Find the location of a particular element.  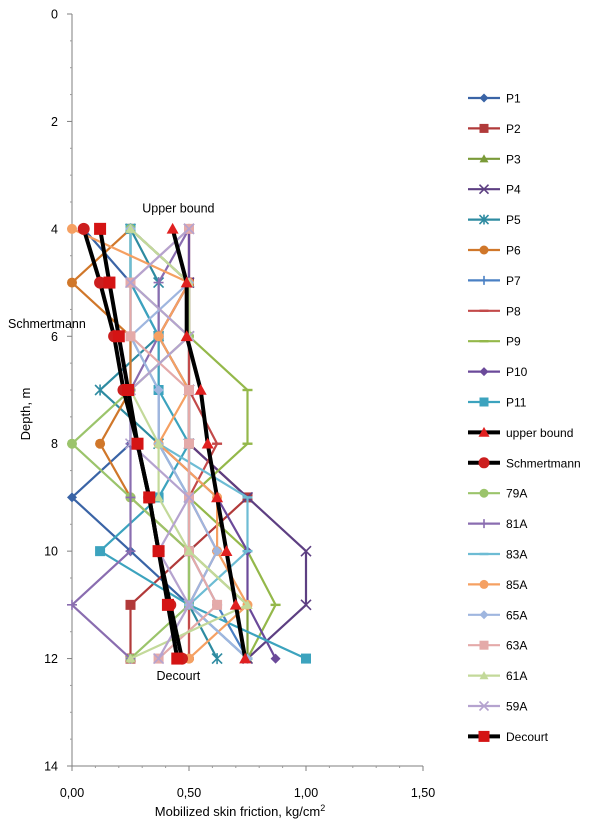

x-tick-label: 1,00 is located at coordinates (306, 793).